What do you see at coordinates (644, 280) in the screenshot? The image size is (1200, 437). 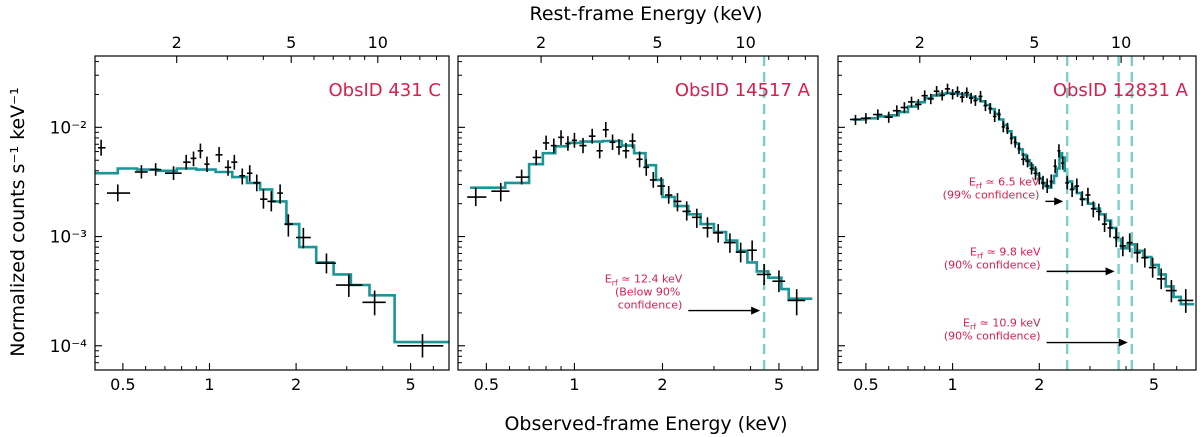 I see `annotation-energy: Erf ≃ 12.4 keV` at bounding box center [644, 280].